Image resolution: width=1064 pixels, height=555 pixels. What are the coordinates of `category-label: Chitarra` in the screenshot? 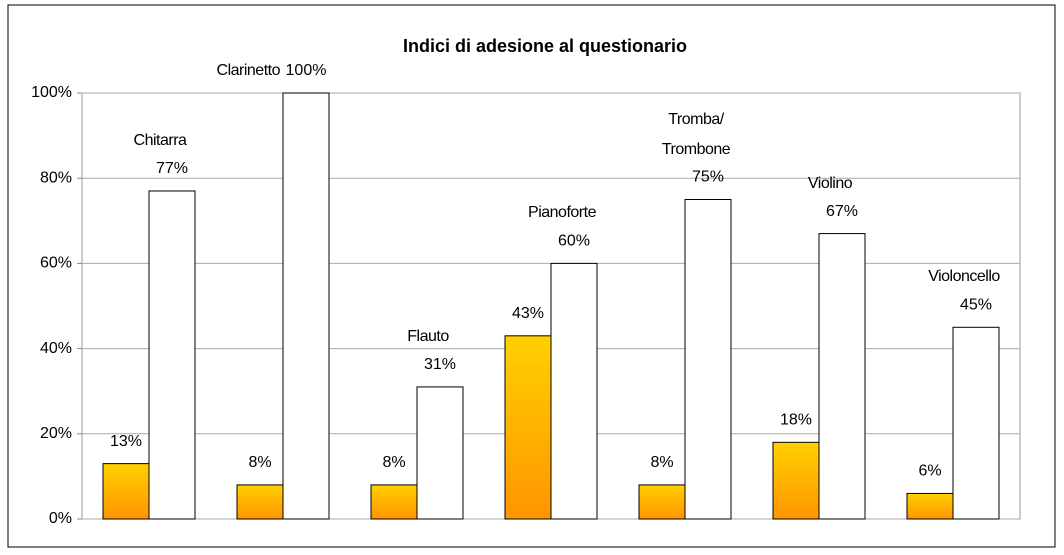 It's located at (160, 140).